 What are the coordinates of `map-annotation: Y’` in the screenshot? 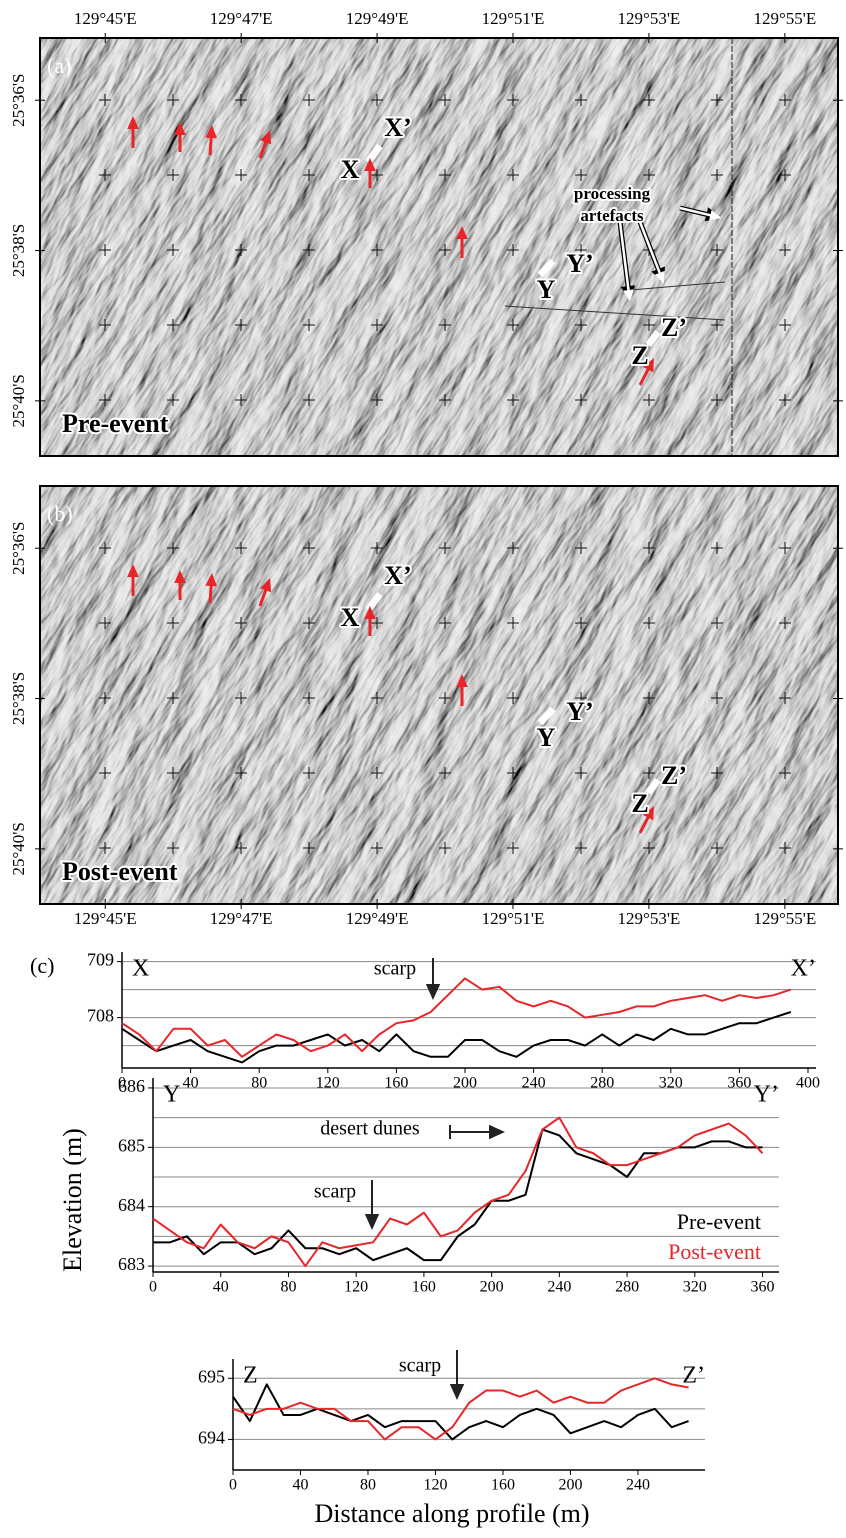 It's located at (579, 263).